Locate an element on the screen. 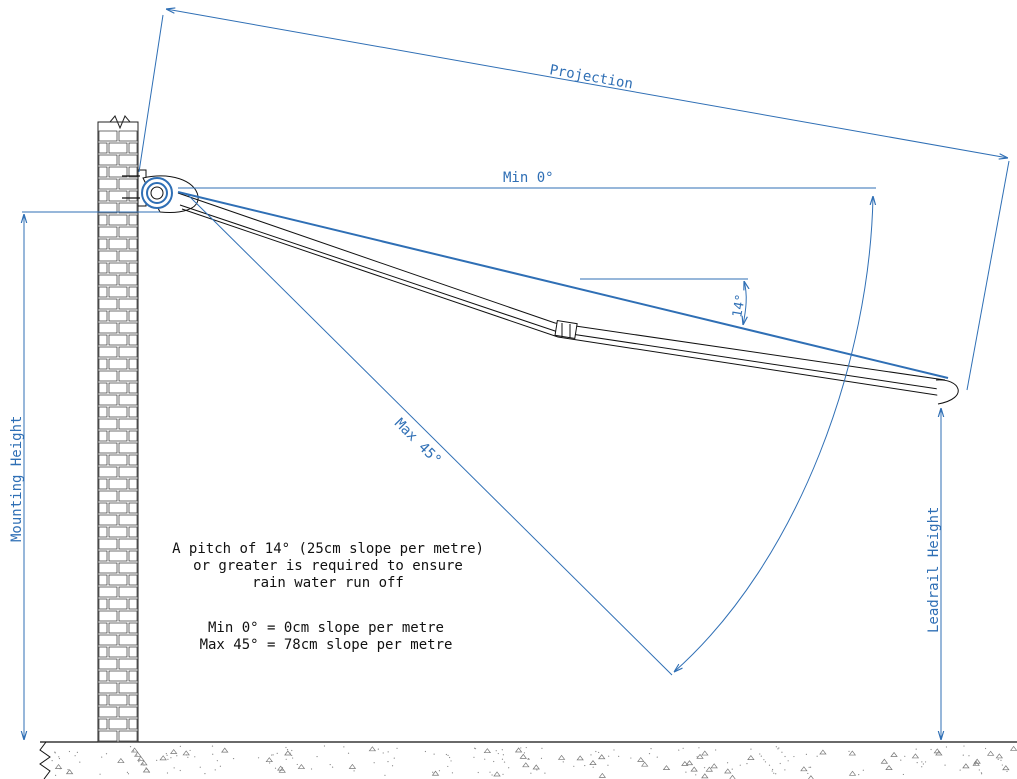 The width and height of the screenshot is (1017, 779). note-line-4: Min 0° = 0cm slope per metre is located at coordinates (326, 628).